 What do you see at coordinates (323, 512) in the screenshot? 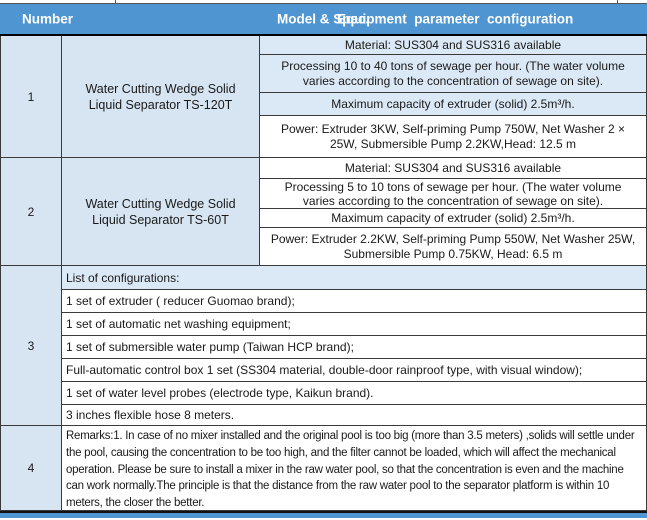
I see `table-bottom-border` at bounding box center [323, 512].